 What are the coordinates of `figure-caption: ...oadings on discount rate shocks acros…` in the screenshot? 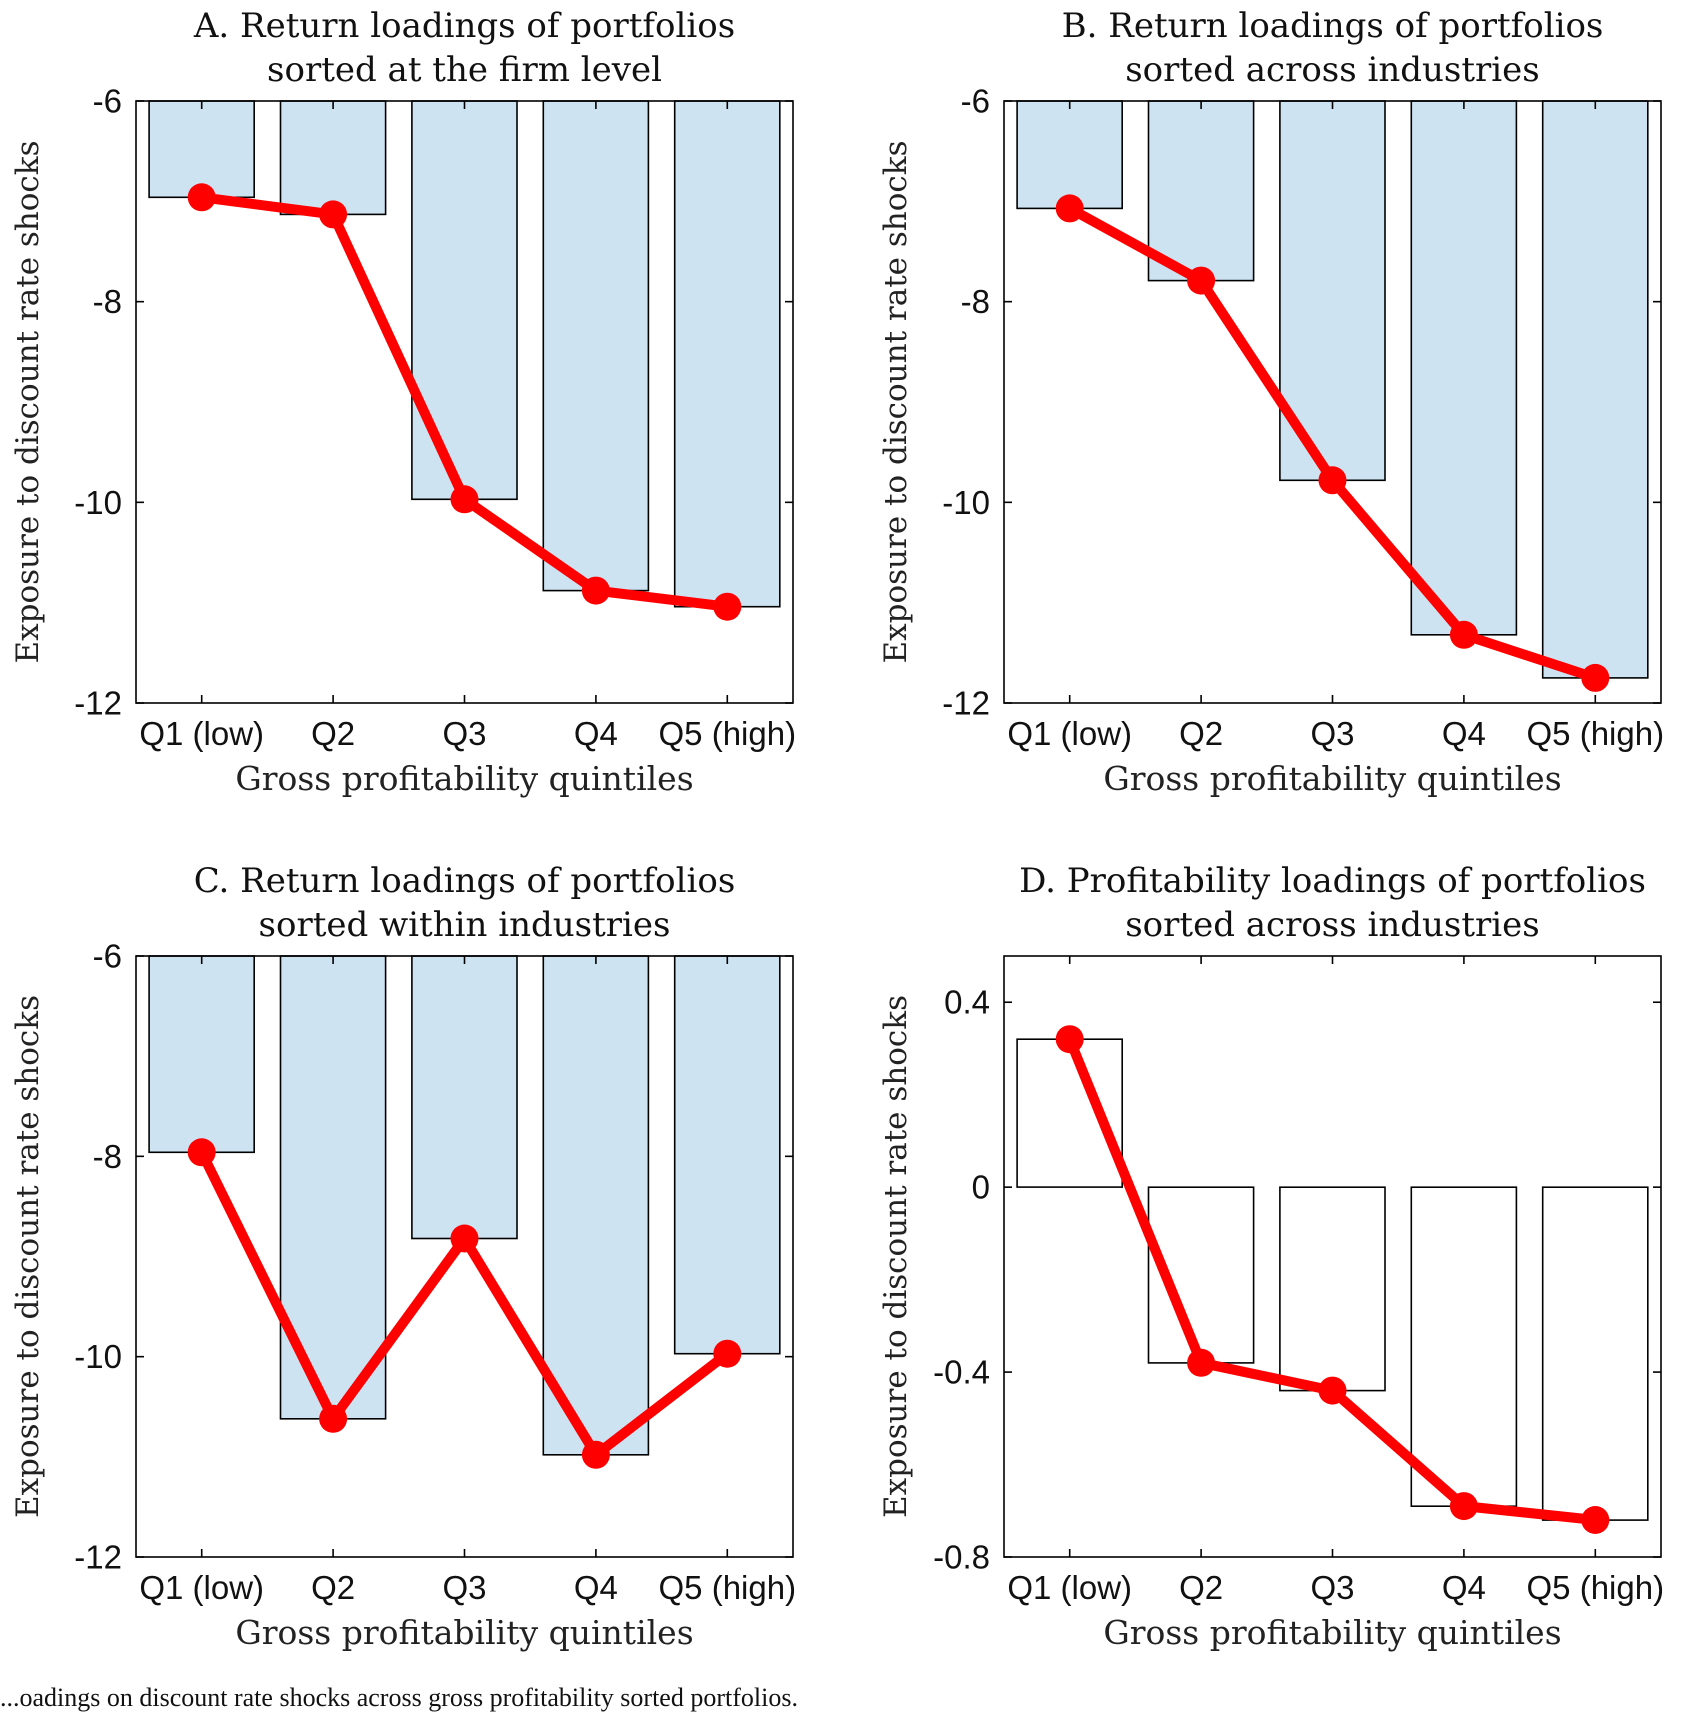 It's located at (399, 1697).